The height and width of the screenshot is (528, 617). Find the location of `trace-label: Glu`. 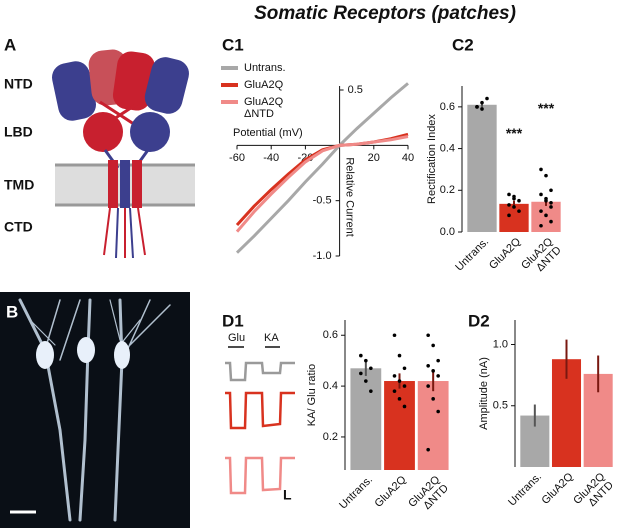

trace-label: Glu is located at coordinates (236, 338).